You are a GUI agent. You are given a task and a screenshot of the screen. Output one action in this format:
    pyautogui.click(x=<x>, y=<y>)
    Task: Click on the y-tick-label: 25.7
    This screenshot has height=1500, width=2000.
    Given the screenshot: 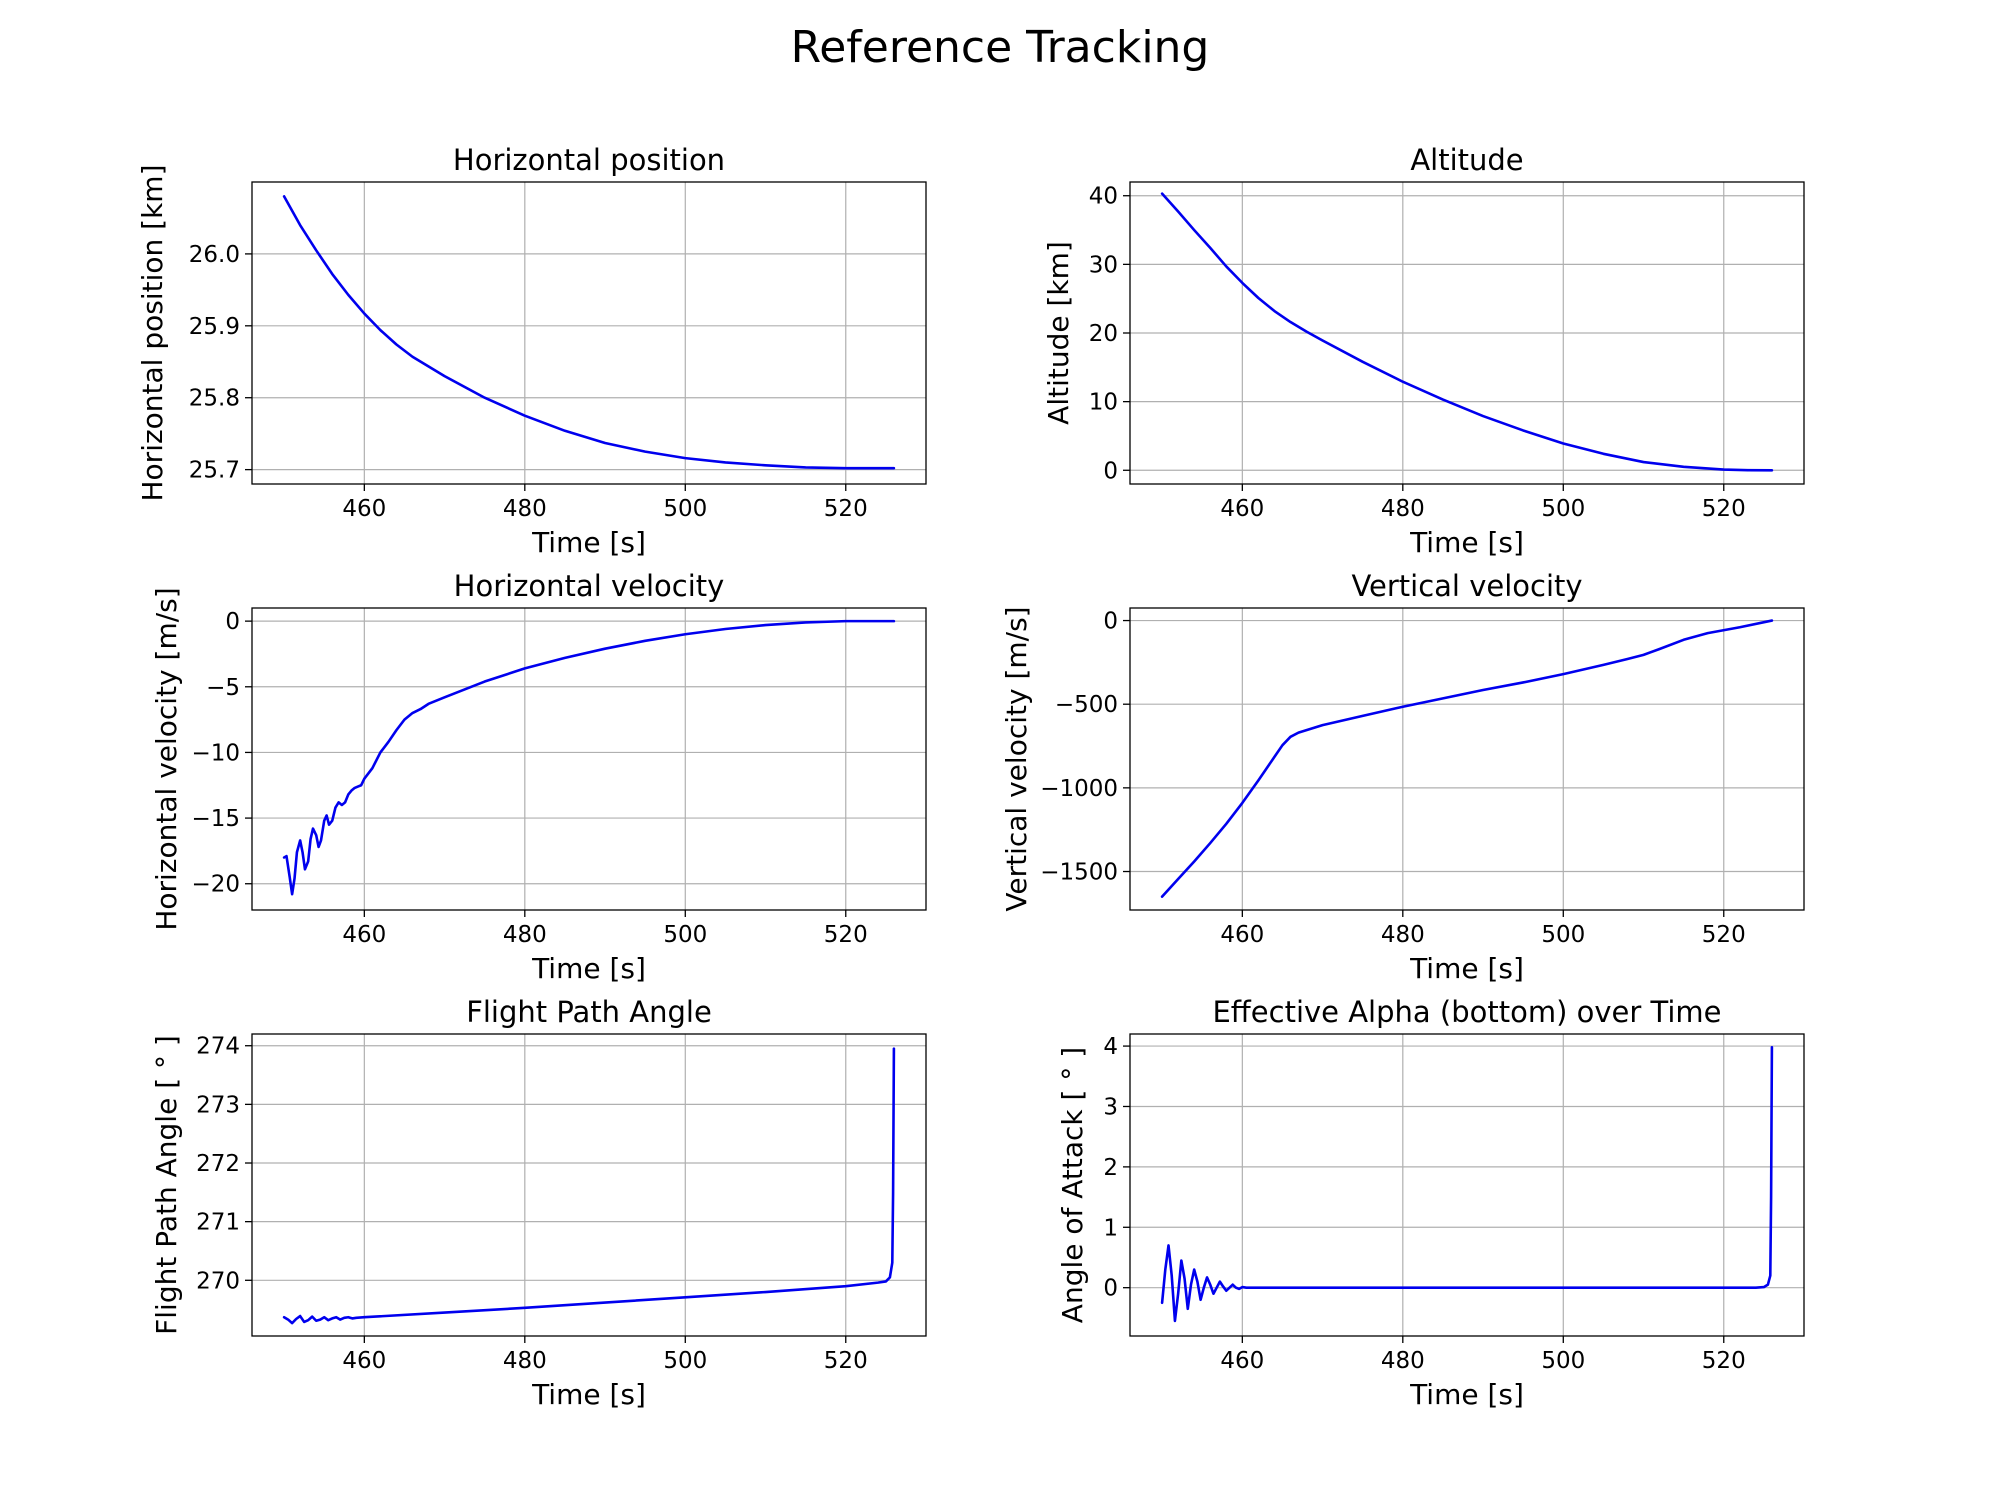 What is the action you would take?
    pyautogui.click(x=214, y=471)
    